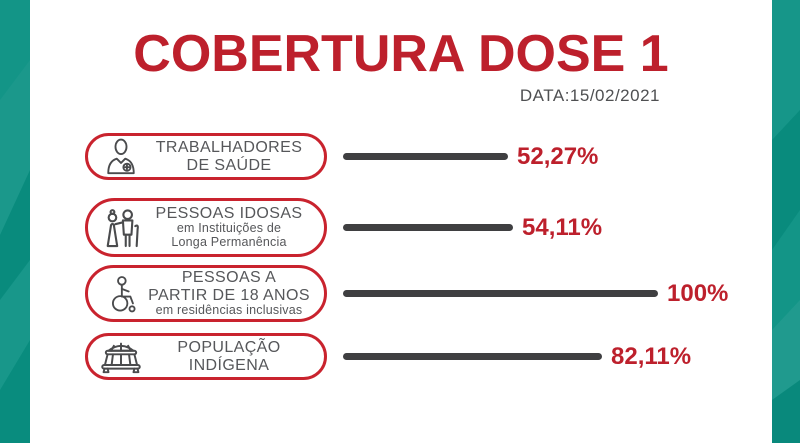 The width and height of the screenshot is (800, 443). What do you see at coordinates (651, 356) in the screenshot?
I see `coverage-value: 82,11%` at bounding box center [651, 356].